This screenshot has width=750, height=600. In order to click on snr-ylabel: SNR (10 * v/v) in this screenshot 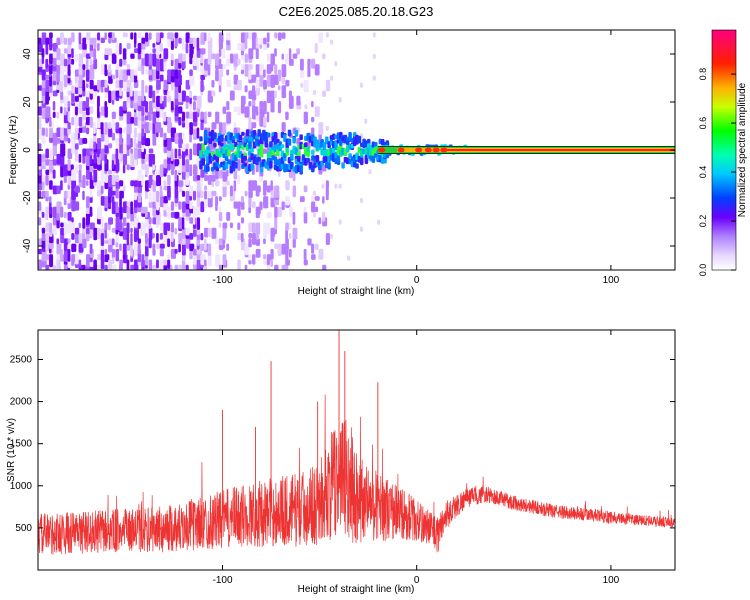, I will do `click(11, 450)`.